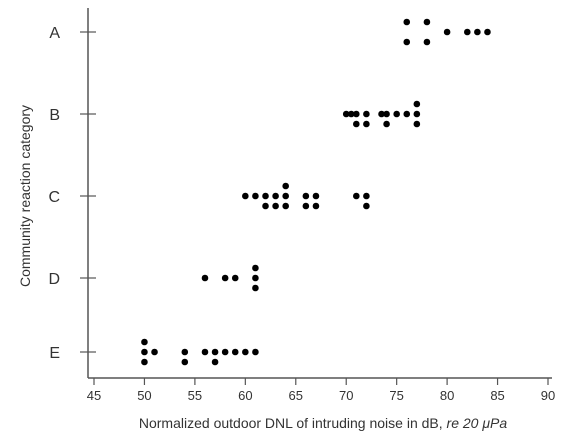  Describe the element at coordinates (548, 395) in the screenshot. I see `x-tick-label: 90` at that location.